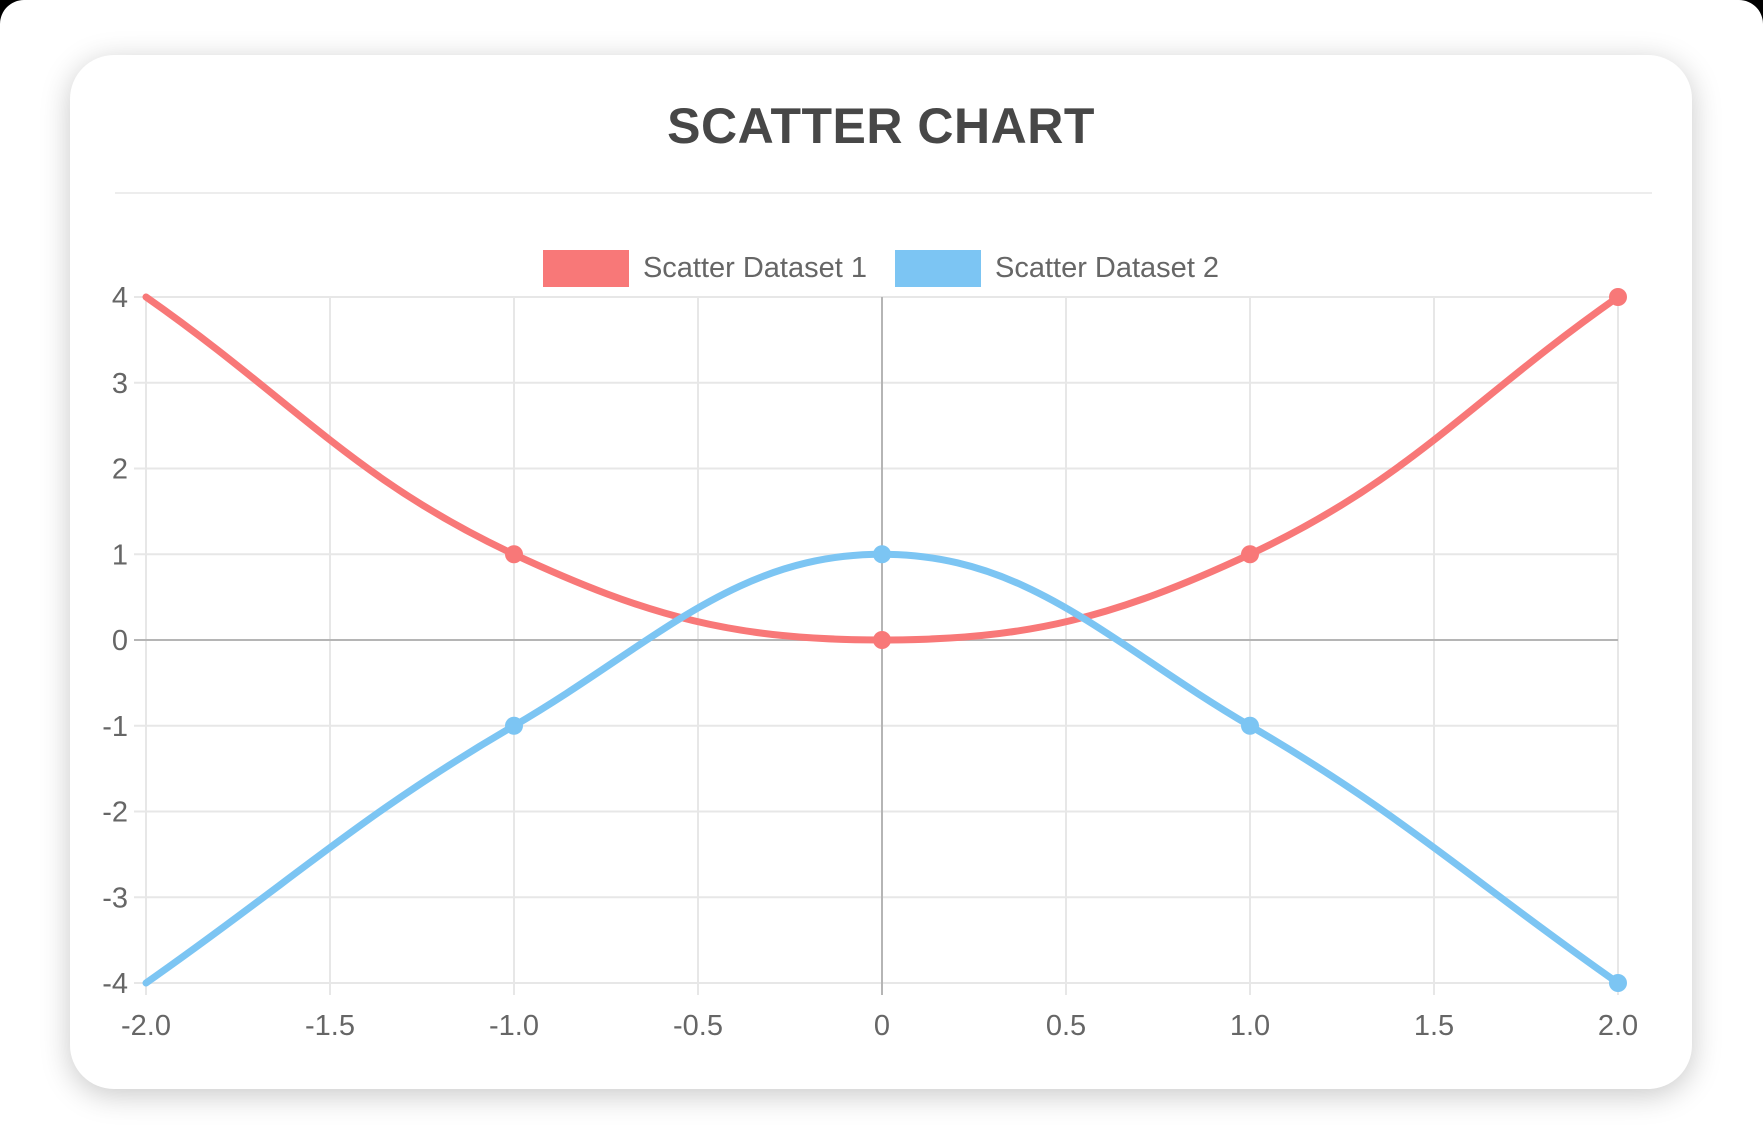 The image size is (1763, 1144). I want to click on x-tick-label: 0, so click(882, 1026).